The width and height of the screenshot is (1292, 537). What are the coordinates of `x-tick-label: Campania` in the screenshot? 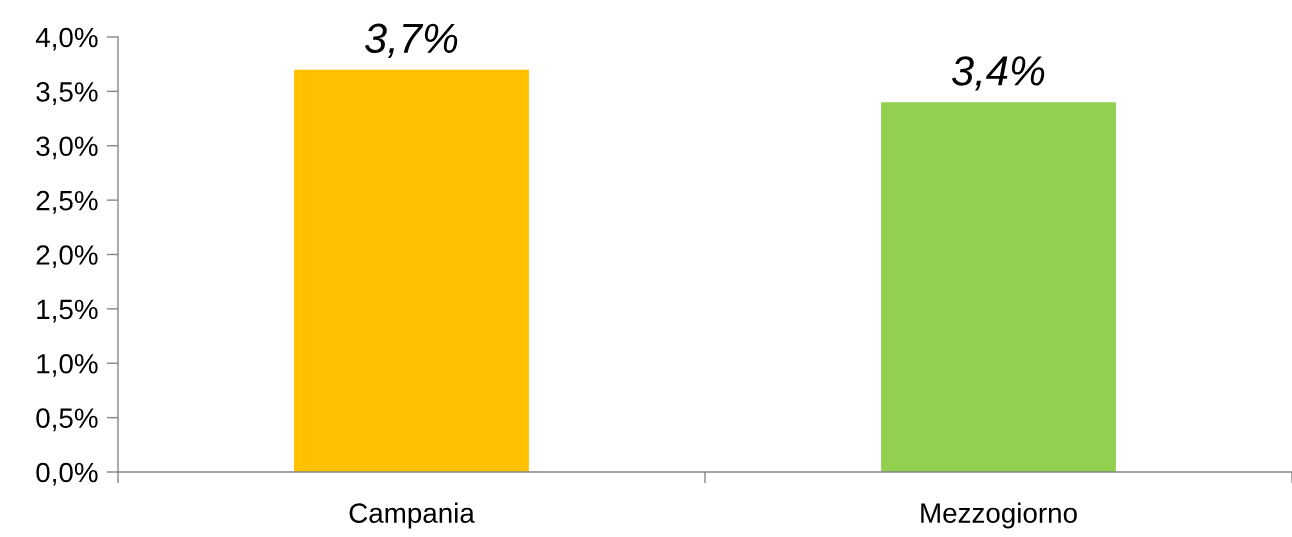 It's located at (412, 515).